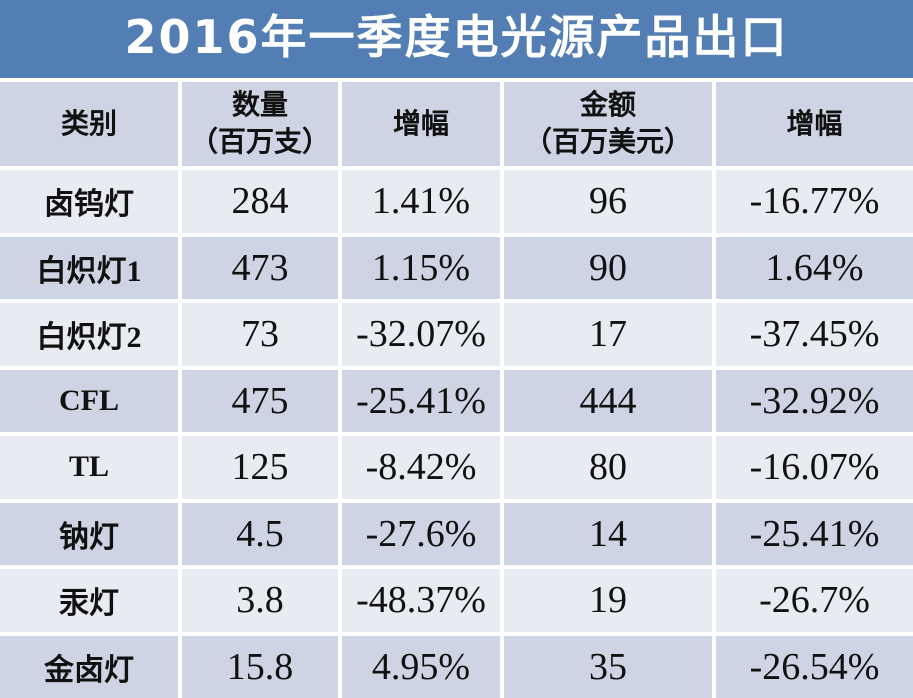 The image size is (913, 698). Describe the element at coordinates (421, 400) in the screenshot. I see `quantity-growth-cell: -25.41%` at that location.